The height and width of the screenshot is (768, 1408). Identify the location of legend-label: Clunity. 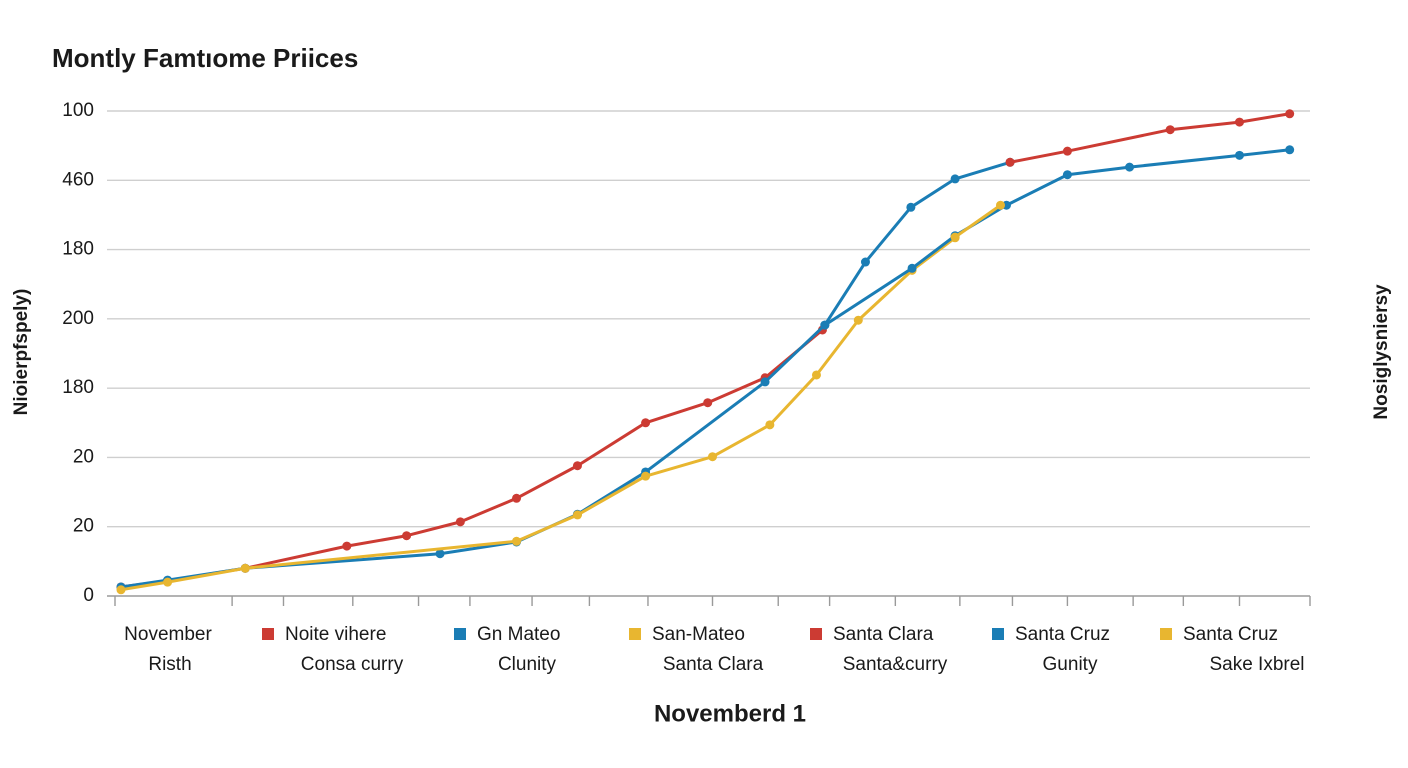
(527, 664).